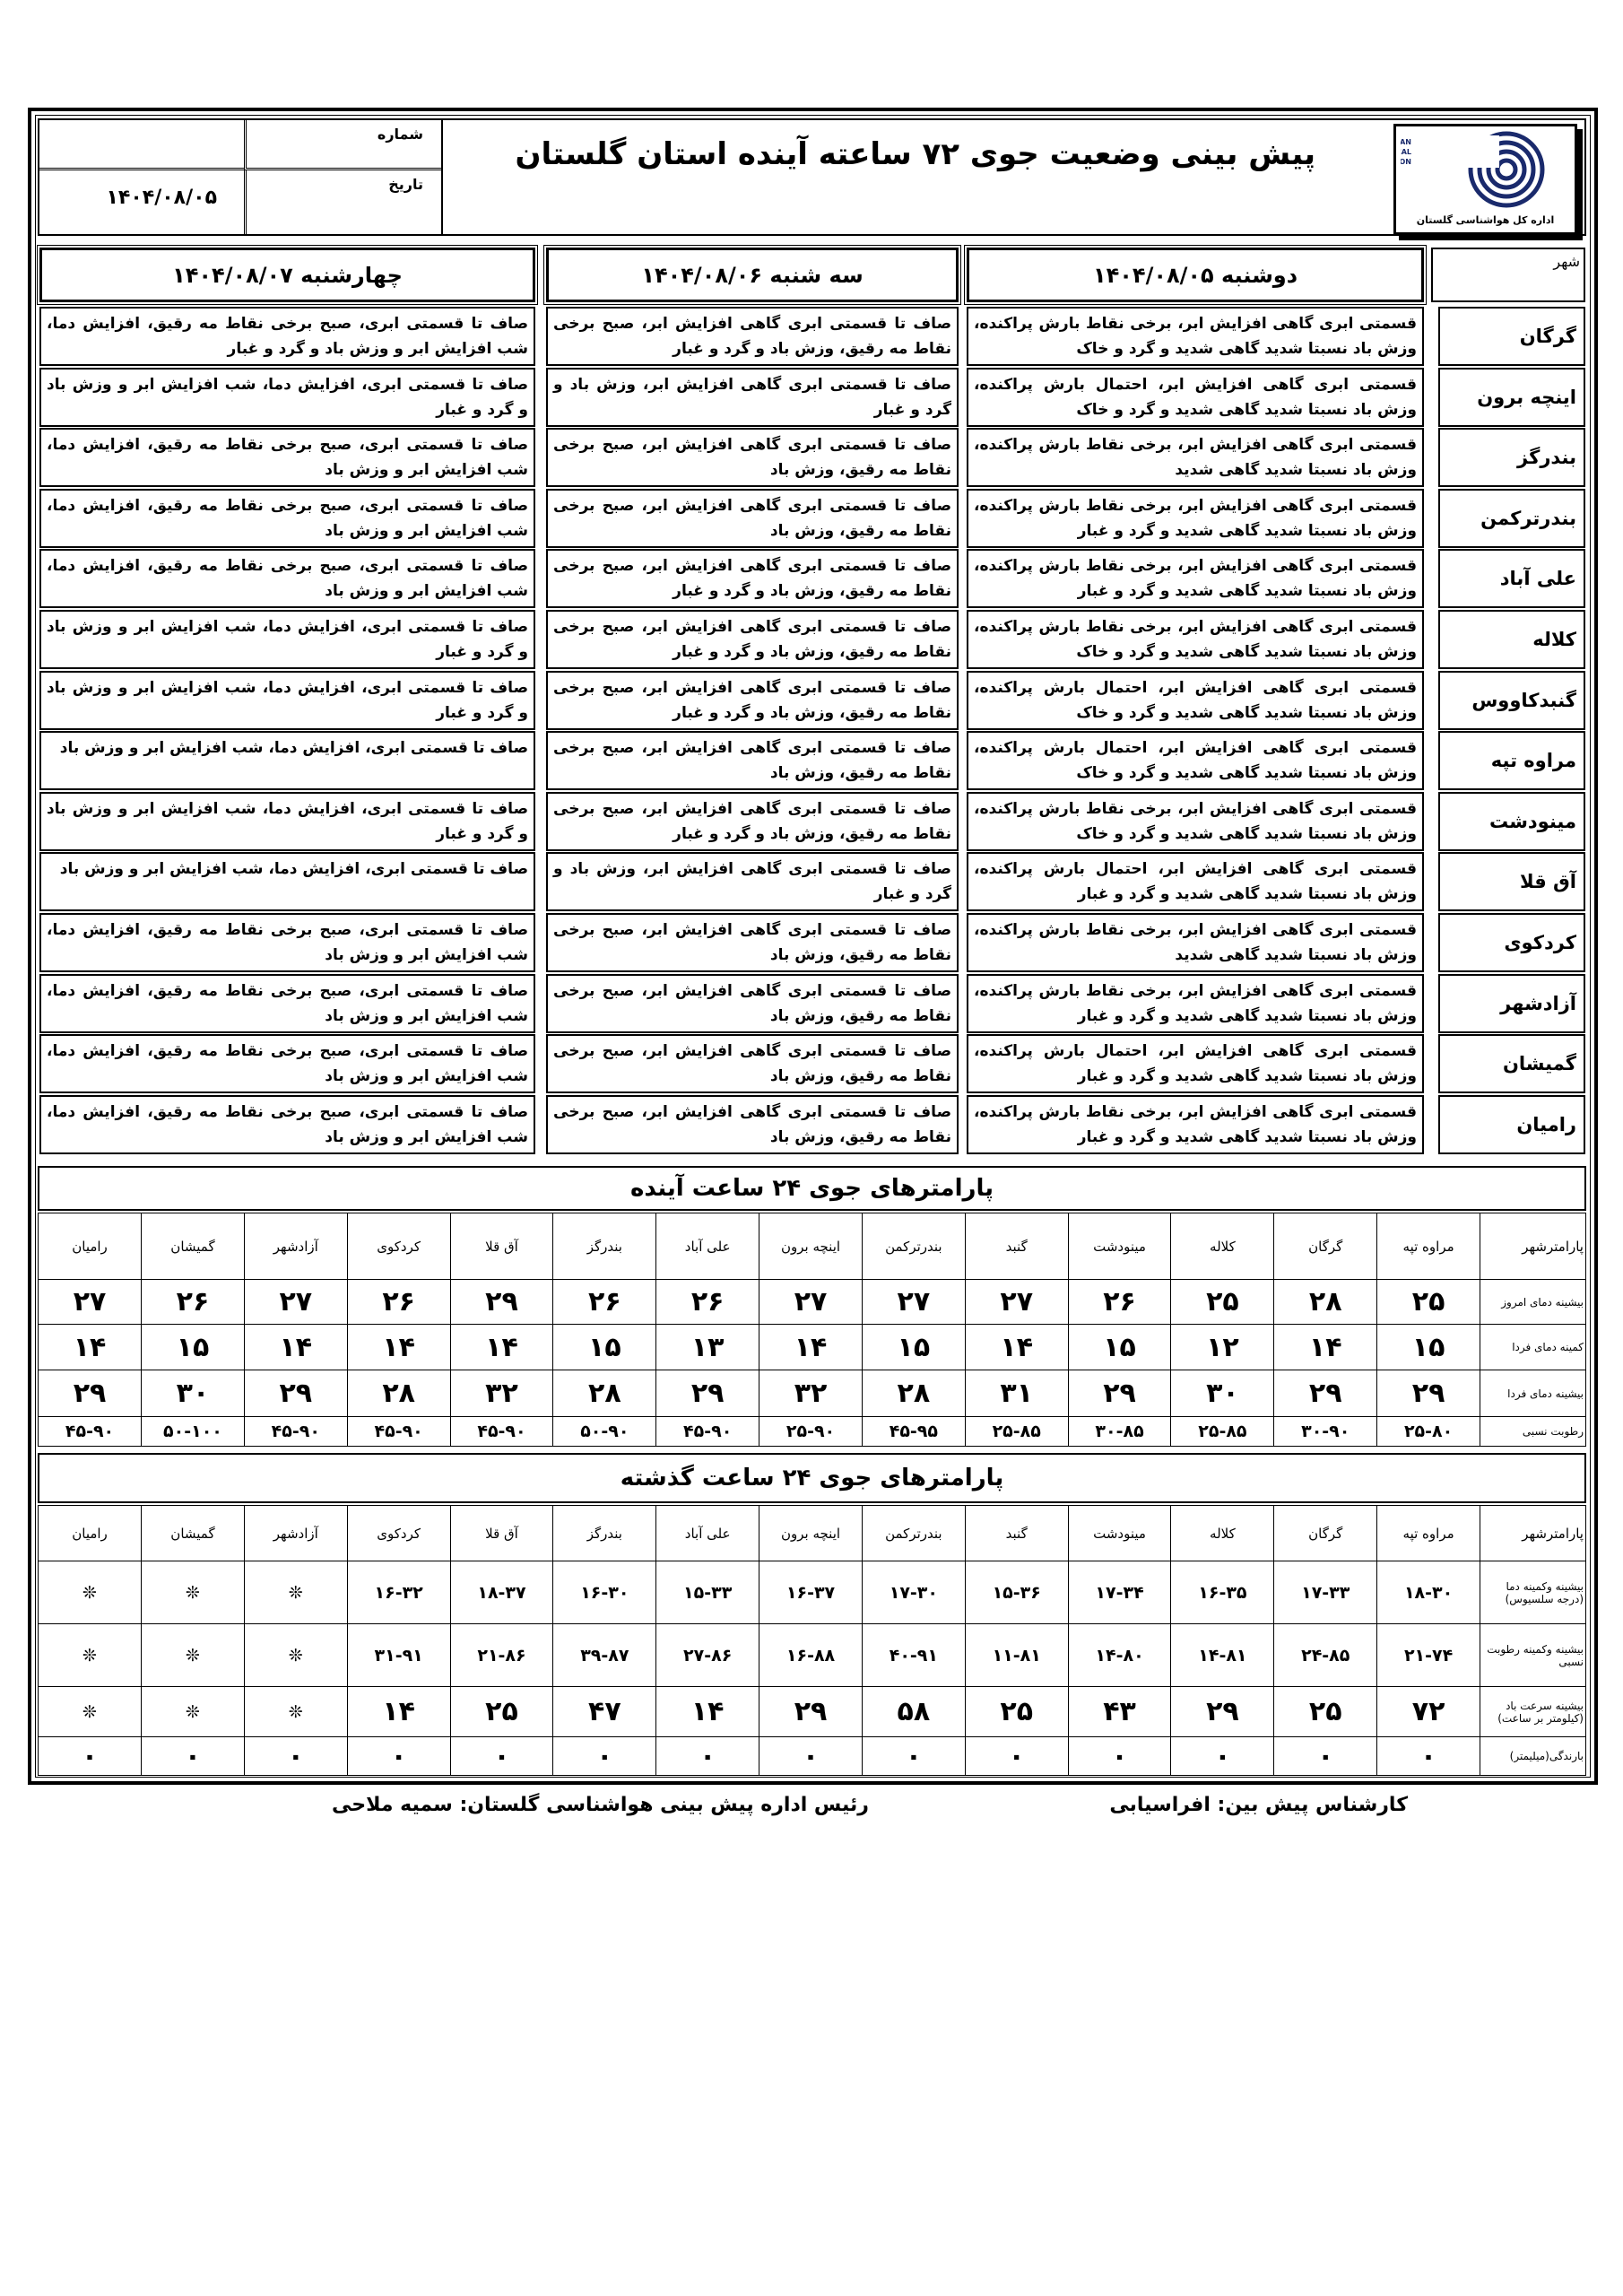 This screenshot has width=1623, height=2296. I want to click on number-value, so click(141, 145).